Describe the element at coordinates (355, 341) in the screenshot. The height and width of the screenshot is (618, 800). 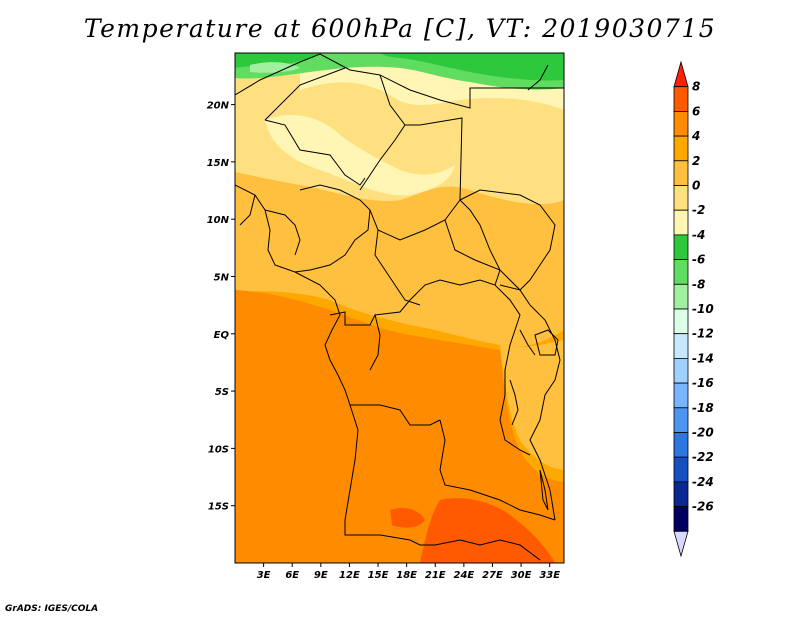
I see `border-gabon` at that location.